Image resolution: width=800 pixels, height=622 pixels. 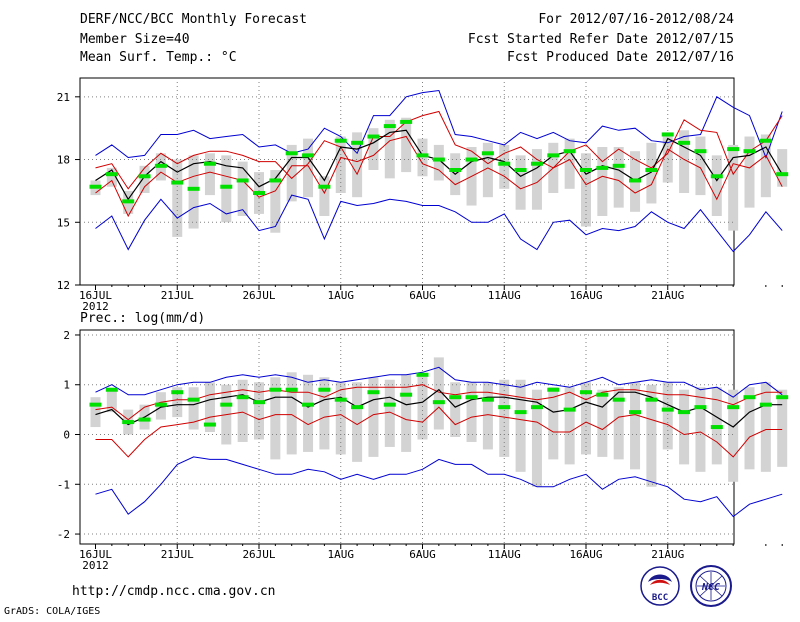 What do you see at coordinates (158, 57) in the screenshot?
I see `variable-label: Mean Surf. Temp.: °C` at bounding box center [158, 57].